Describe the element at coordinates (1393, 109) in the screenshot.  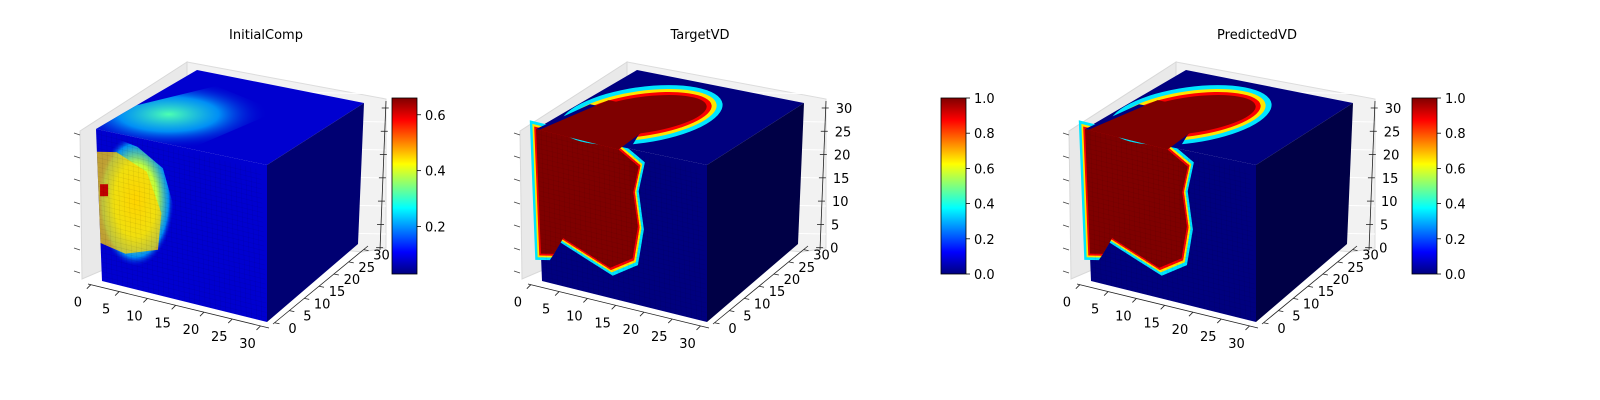
I see `z-tick-label: 30` at that location.